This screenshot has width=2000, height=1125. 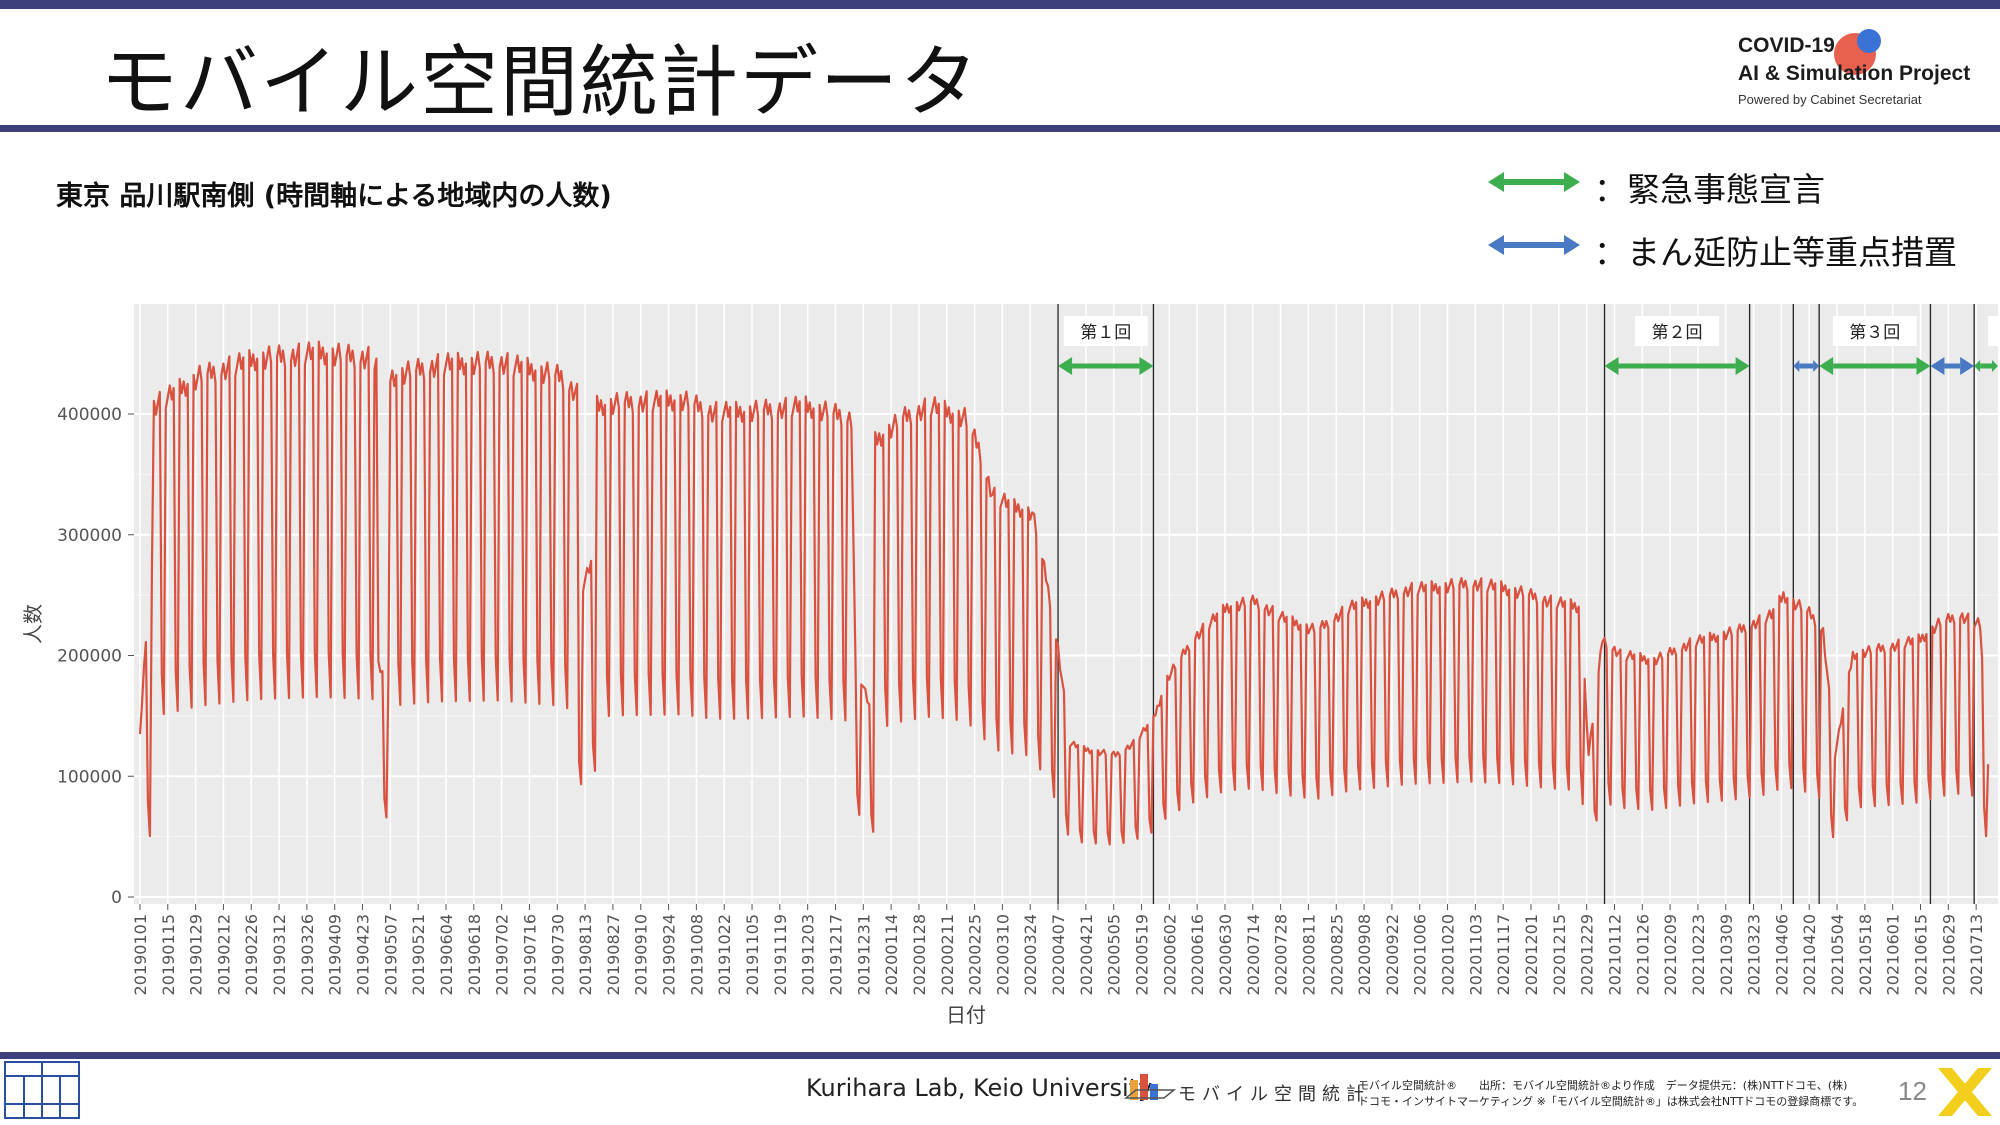 I want to click on header-divider-bar, so click(x=1000, y=128).